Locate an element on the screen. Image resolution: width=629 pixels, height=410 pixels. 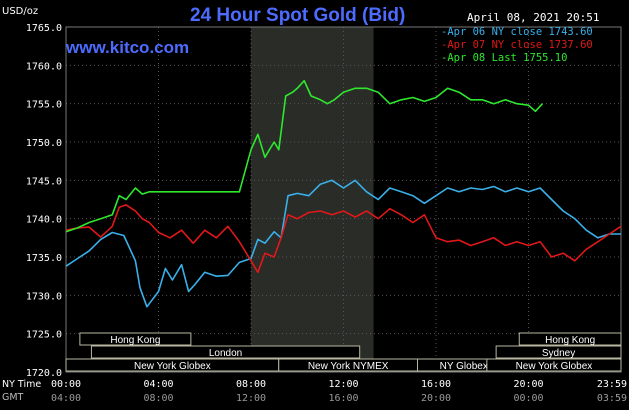
chart-title: 24 Hour Spot Gold (Bid) is located at coordinates (298, 15).